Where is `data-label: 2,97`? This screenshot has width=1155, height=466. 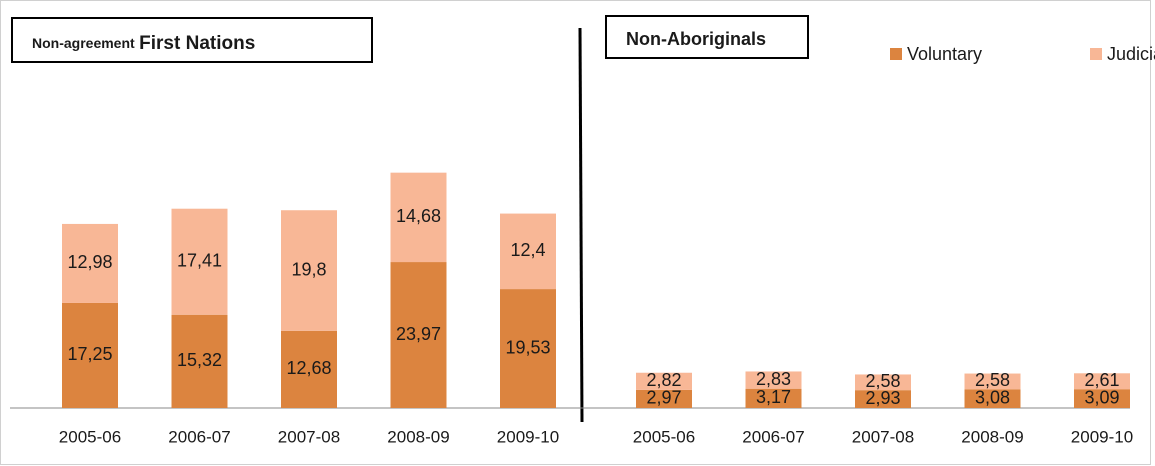
data-label: 2,97 is located at coordinates (663, 398).